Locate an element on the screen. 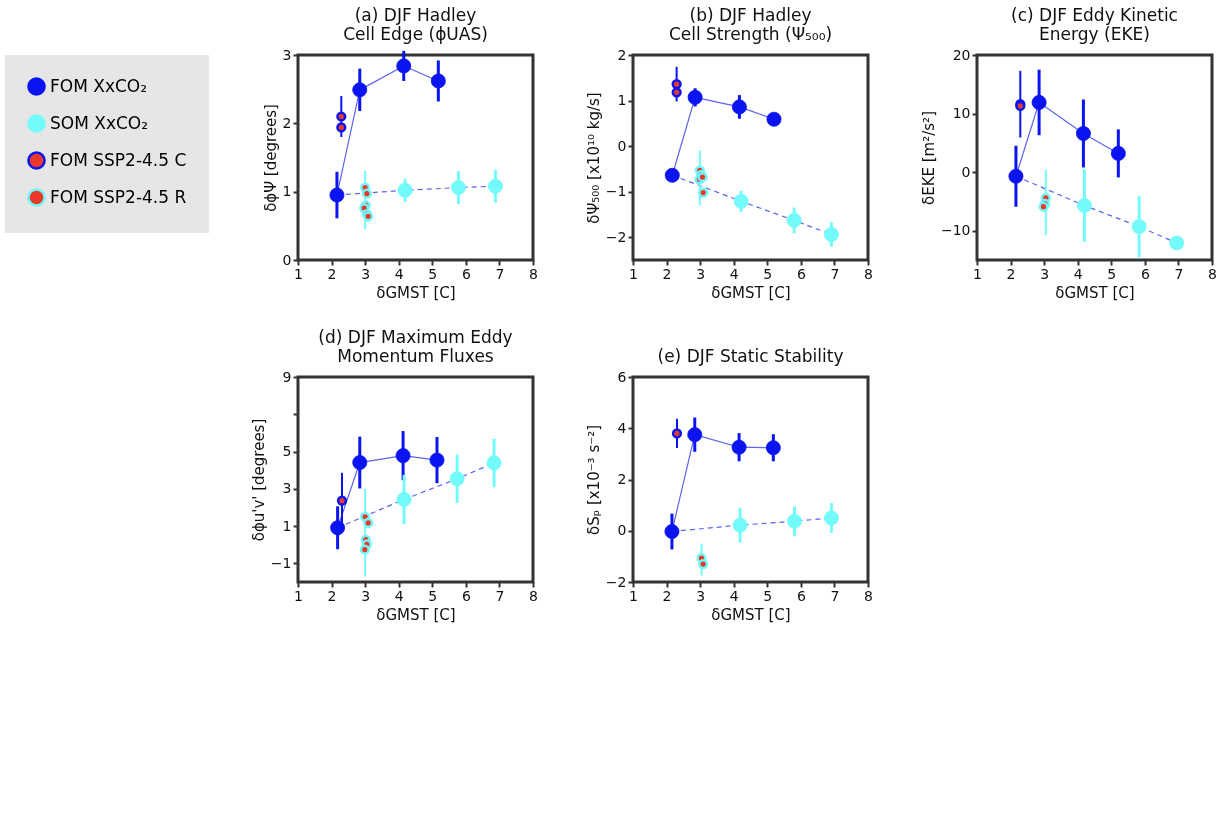 The image size is (1228, 839). y-axis-title: δEKE [m²/s²] is located at coordinates (928, 158).